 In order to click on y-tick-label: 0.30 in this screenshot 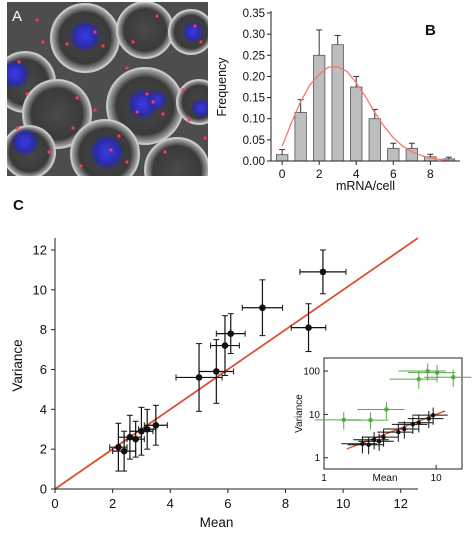, I will do `click(254, 35)`.